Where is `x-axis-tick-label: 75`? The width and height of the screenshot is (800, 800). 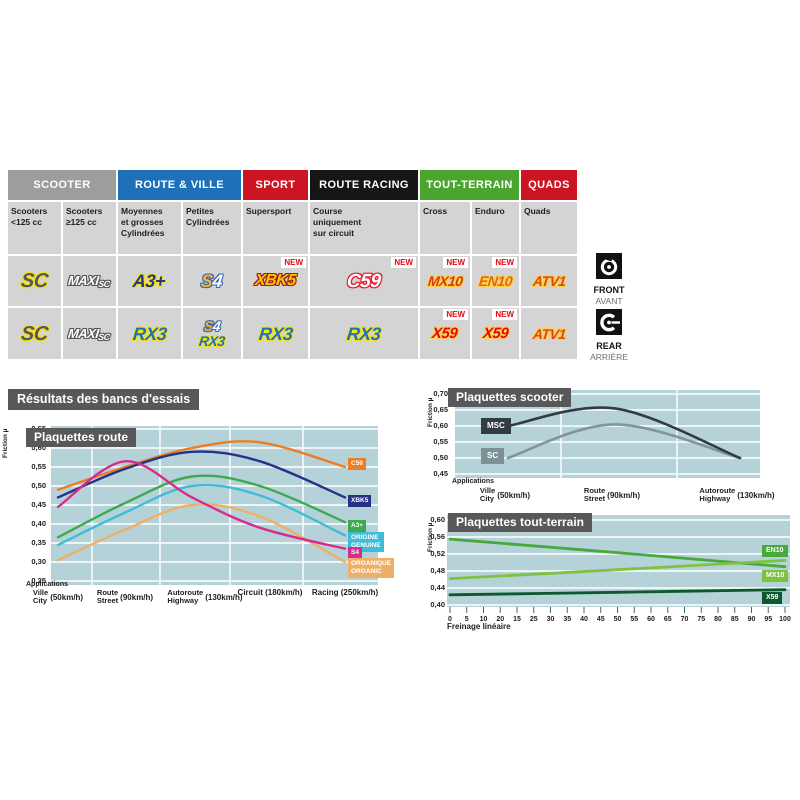
x-axis-tick-label: 75 is located at coordinates (701, 619).